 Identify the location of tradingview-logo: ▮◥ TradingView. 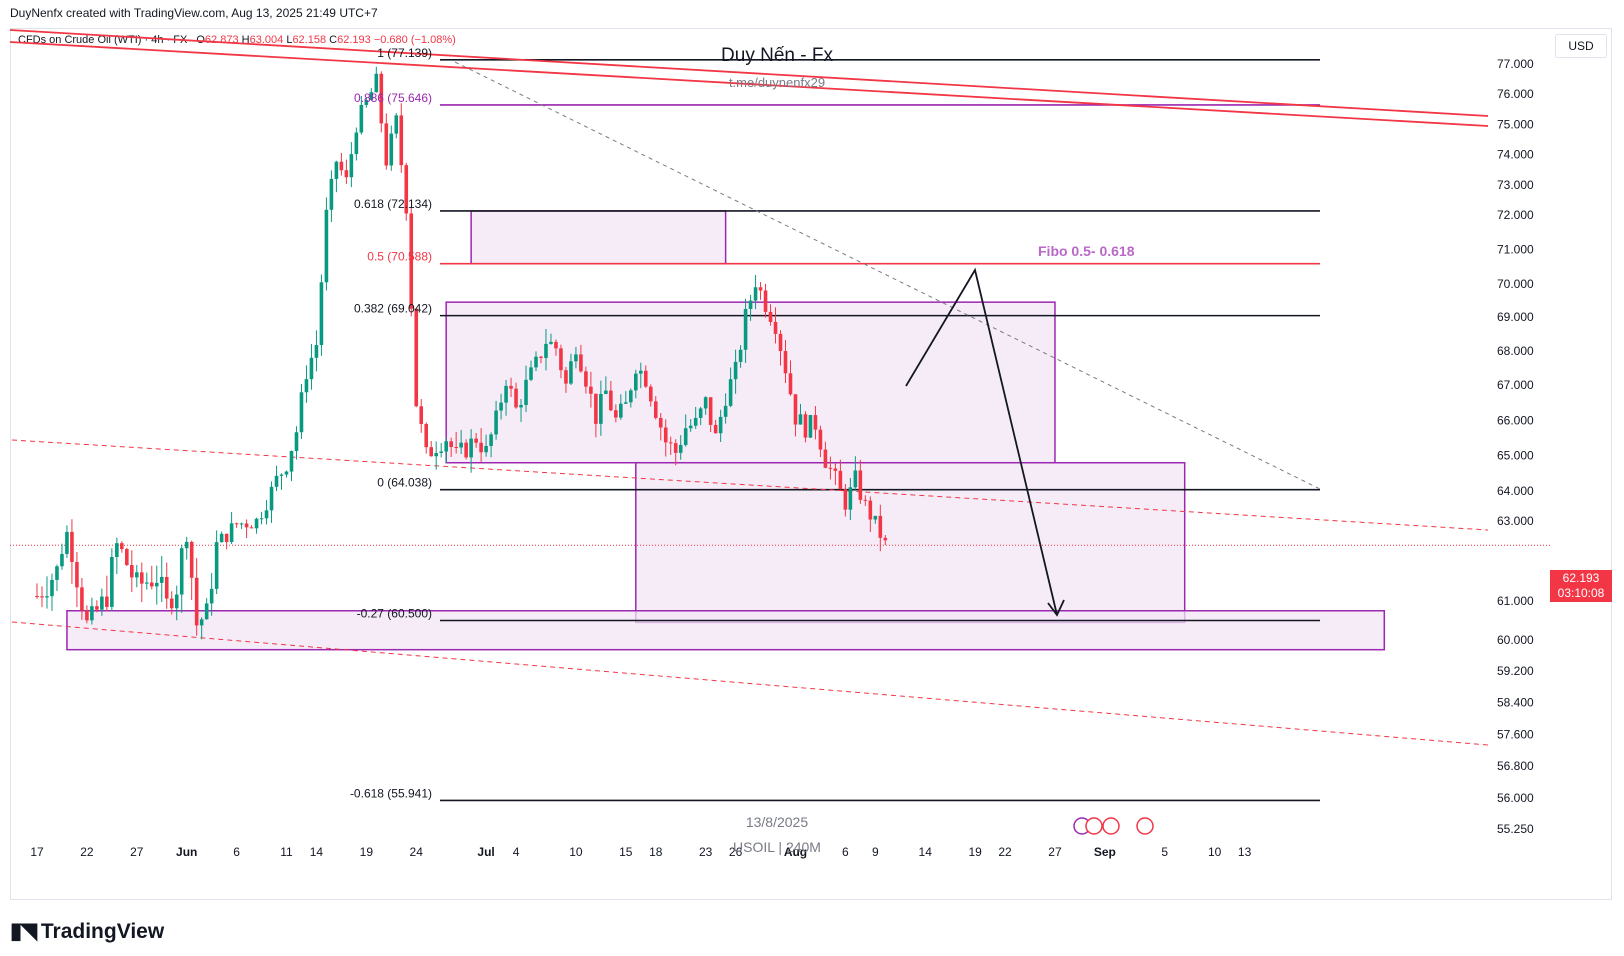
(87, 931).